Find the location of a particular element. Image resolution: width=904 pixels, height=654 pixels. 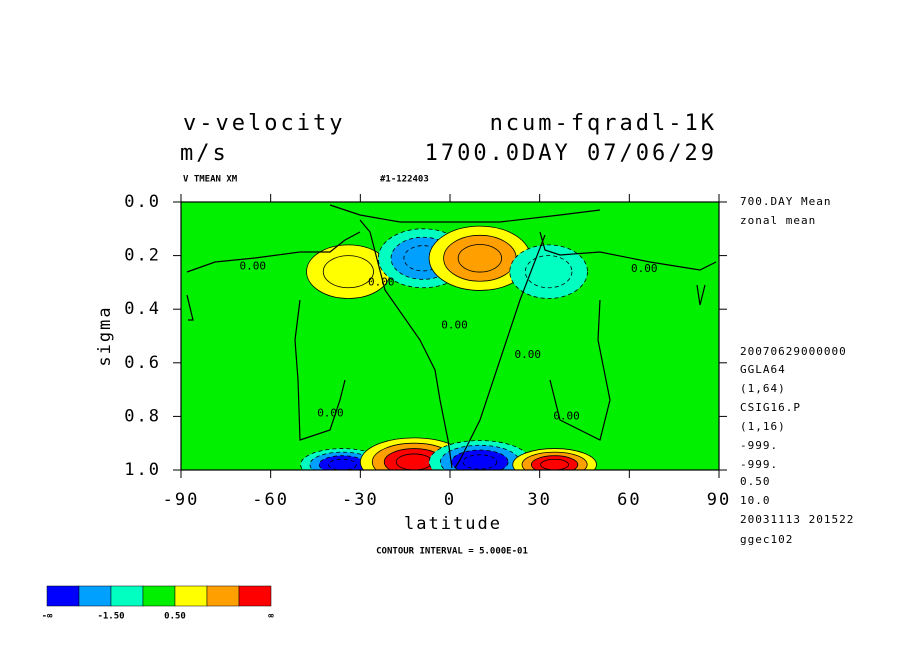

y-tick-label: 0.2 is located at coordinates (142, 256).